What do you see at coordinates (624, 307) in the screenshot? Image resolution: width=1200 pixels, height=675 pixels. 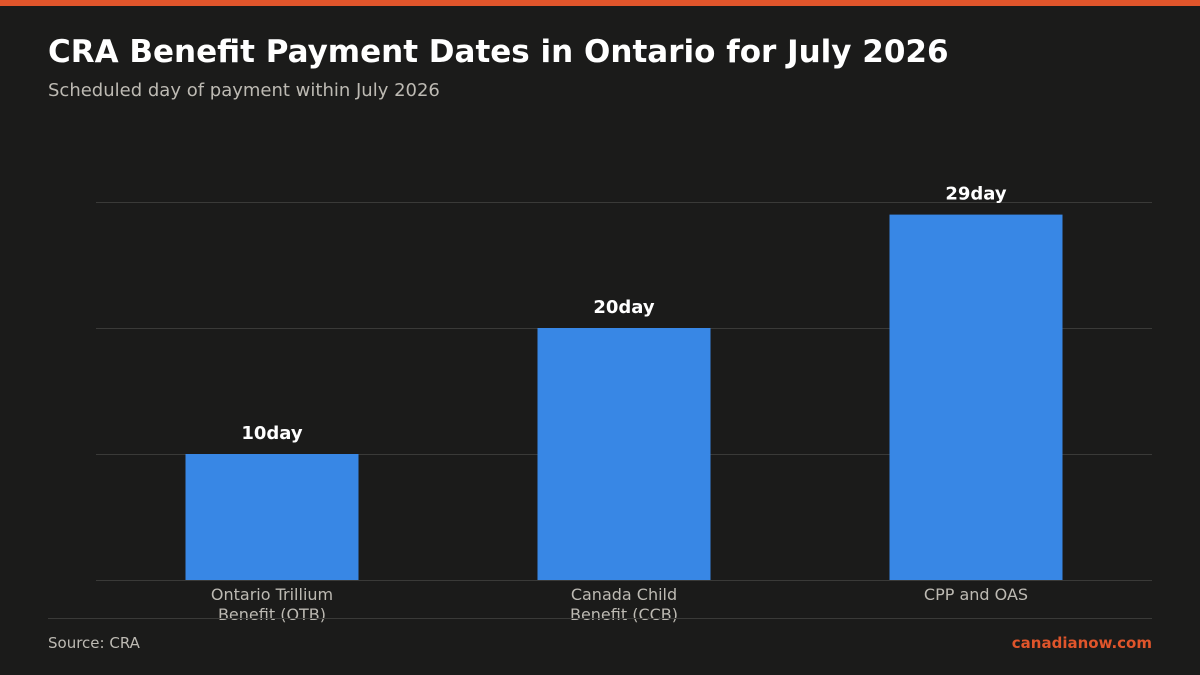 I see `data-label: 20day` at bounding box center [624, 307].